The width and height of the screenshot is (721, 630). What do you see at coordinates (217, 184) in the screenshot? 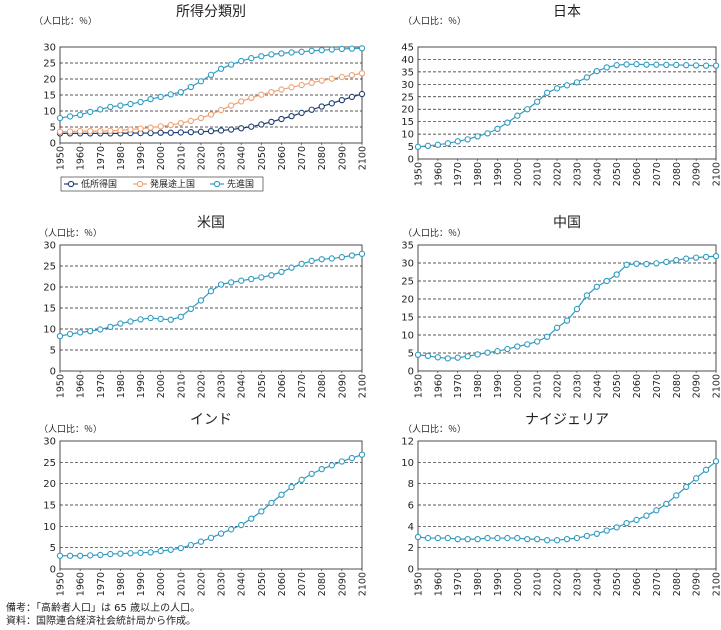
I see `legend-marker` at bounding box center [217, 184].